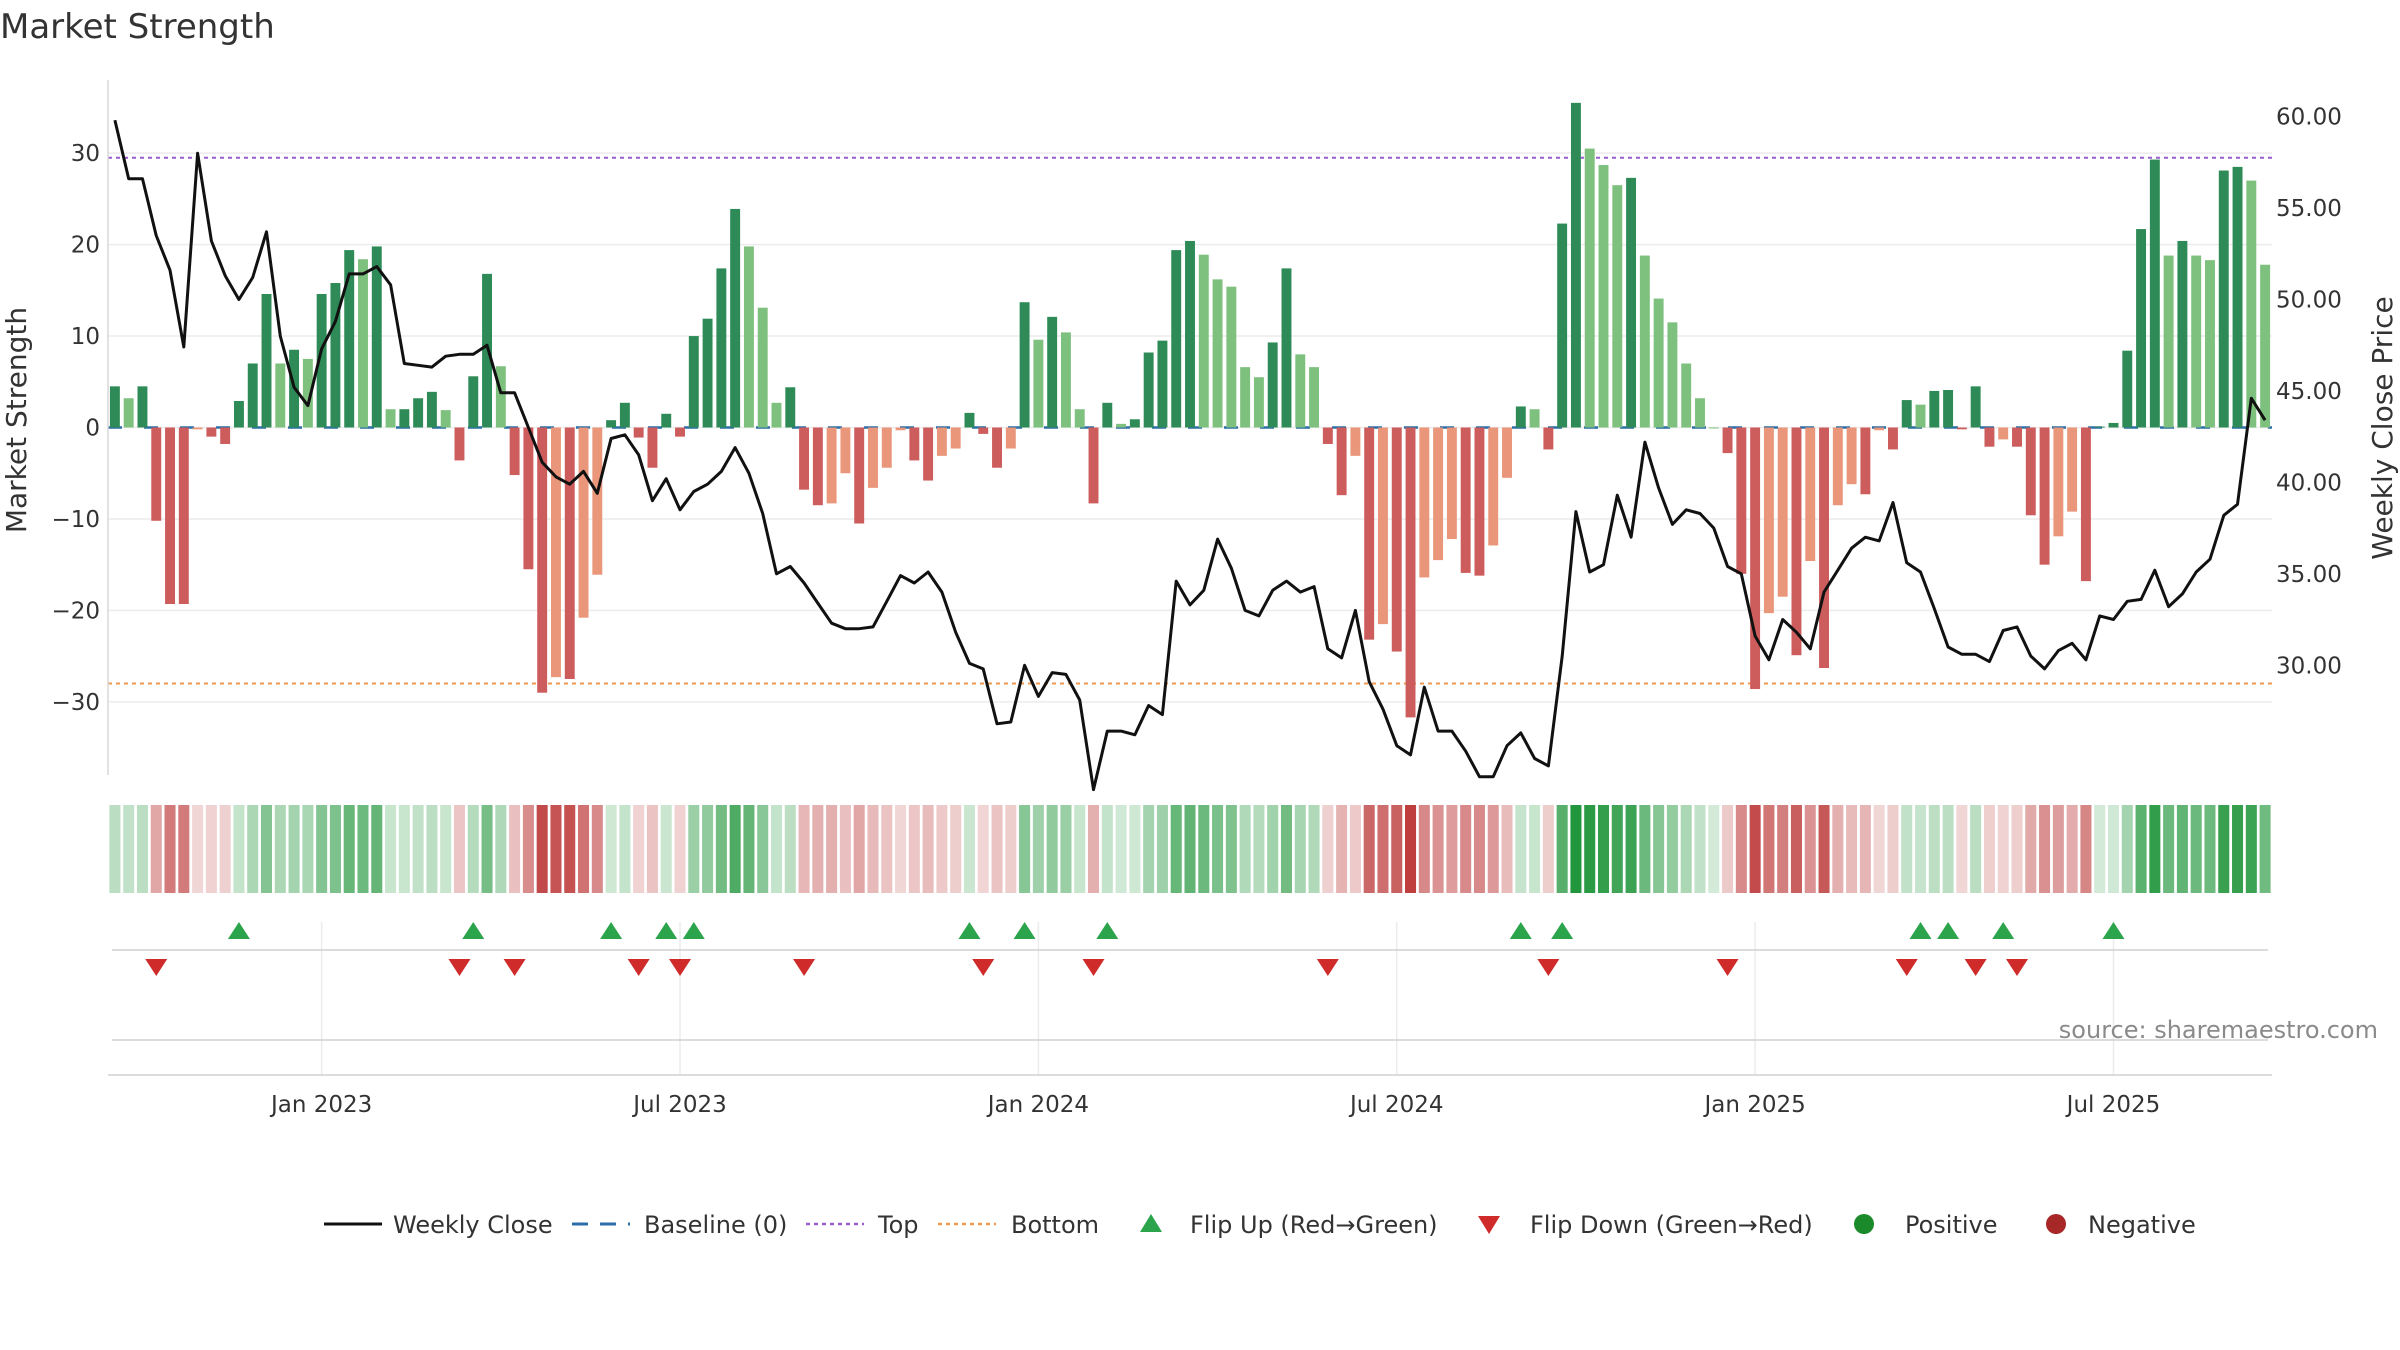 The width and height of the screenshot is (2400, 1350). I want to click on legend-swatch-negative, so click(2056, 1224).